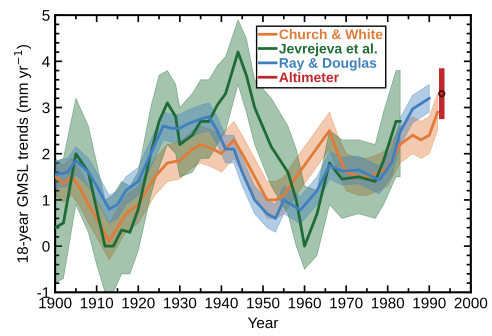  What do you see at coordinates (46, 15) in the screenshot?
I see `y-tick-label: 5` at bounding box center [46, 15].